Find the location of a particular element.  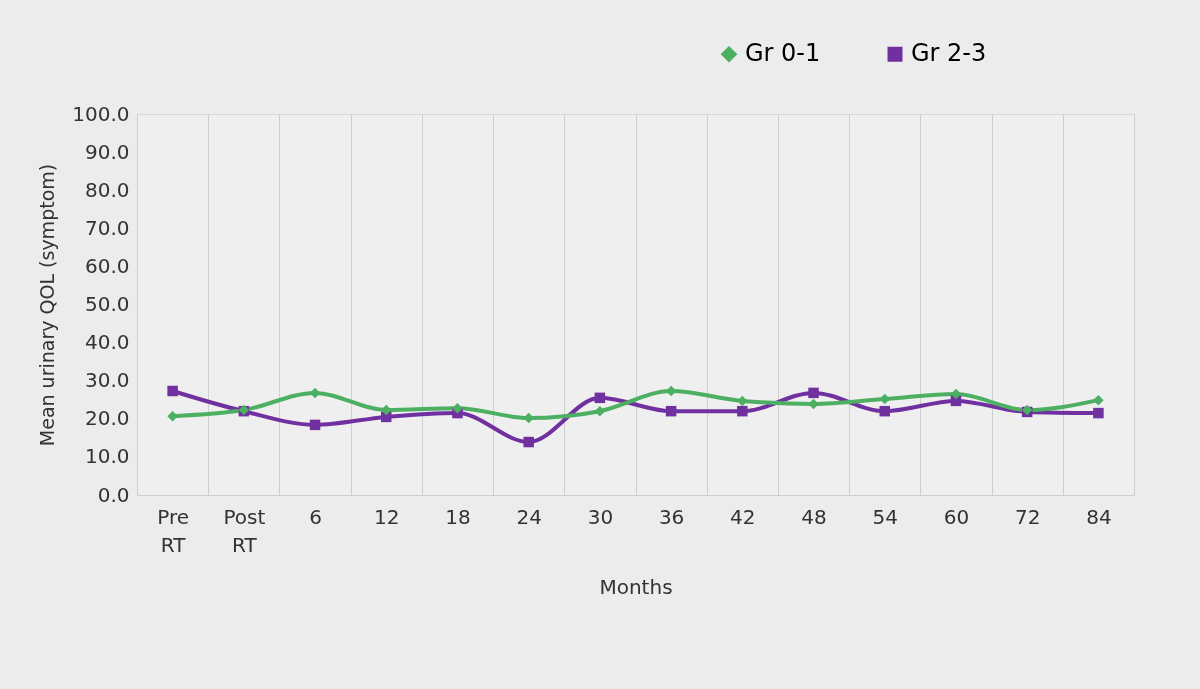

x-tick-label: 18 is located at coordinates (458, 516).